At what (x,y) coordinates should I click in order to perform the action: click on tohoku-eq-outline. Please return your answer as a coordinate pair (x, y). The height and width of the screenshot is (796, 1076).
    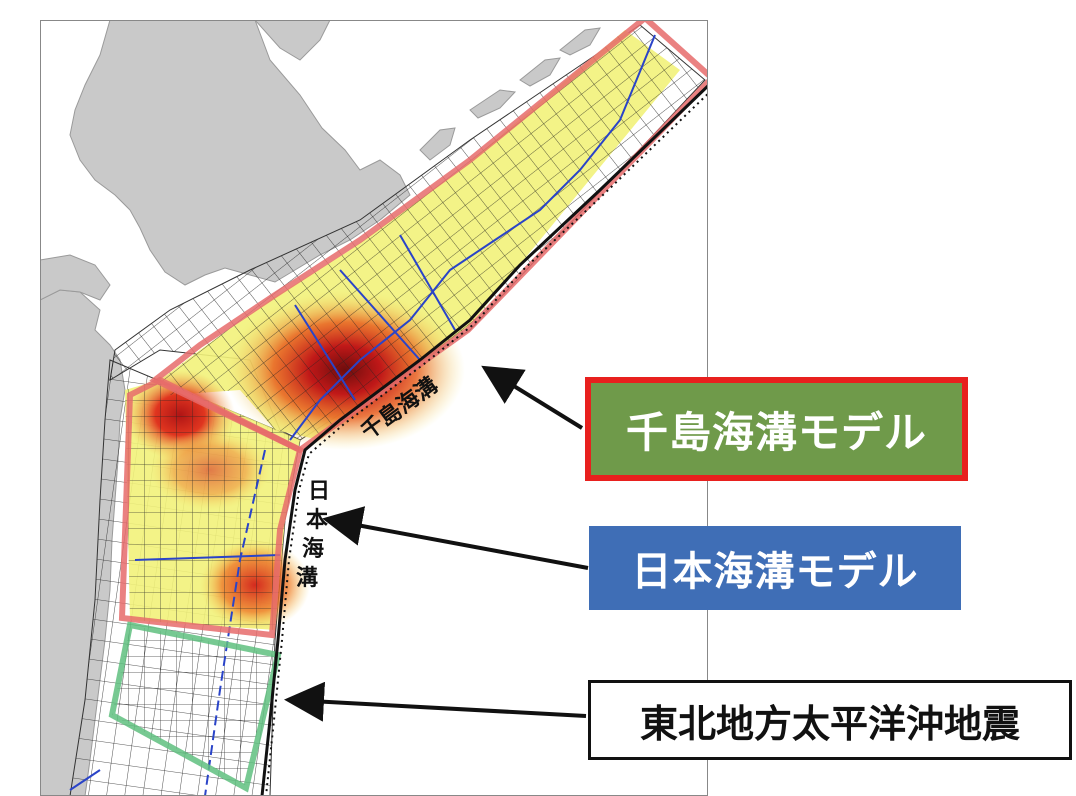
    Looking at the image, I should click on (195, 707).